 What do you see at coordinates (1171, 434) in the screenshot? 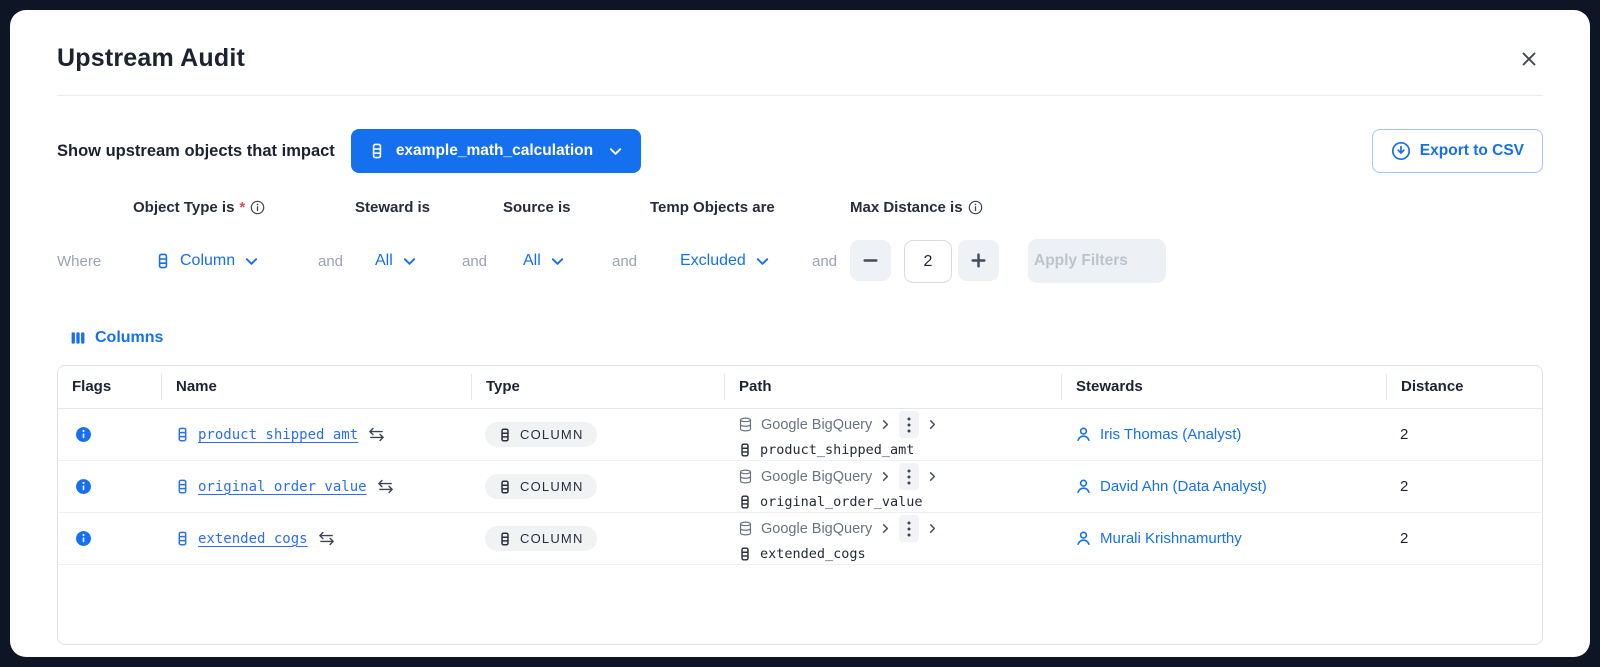
I see `steward-link: Iris Thomas (Analyst)` at bounding box center [1171, 434].